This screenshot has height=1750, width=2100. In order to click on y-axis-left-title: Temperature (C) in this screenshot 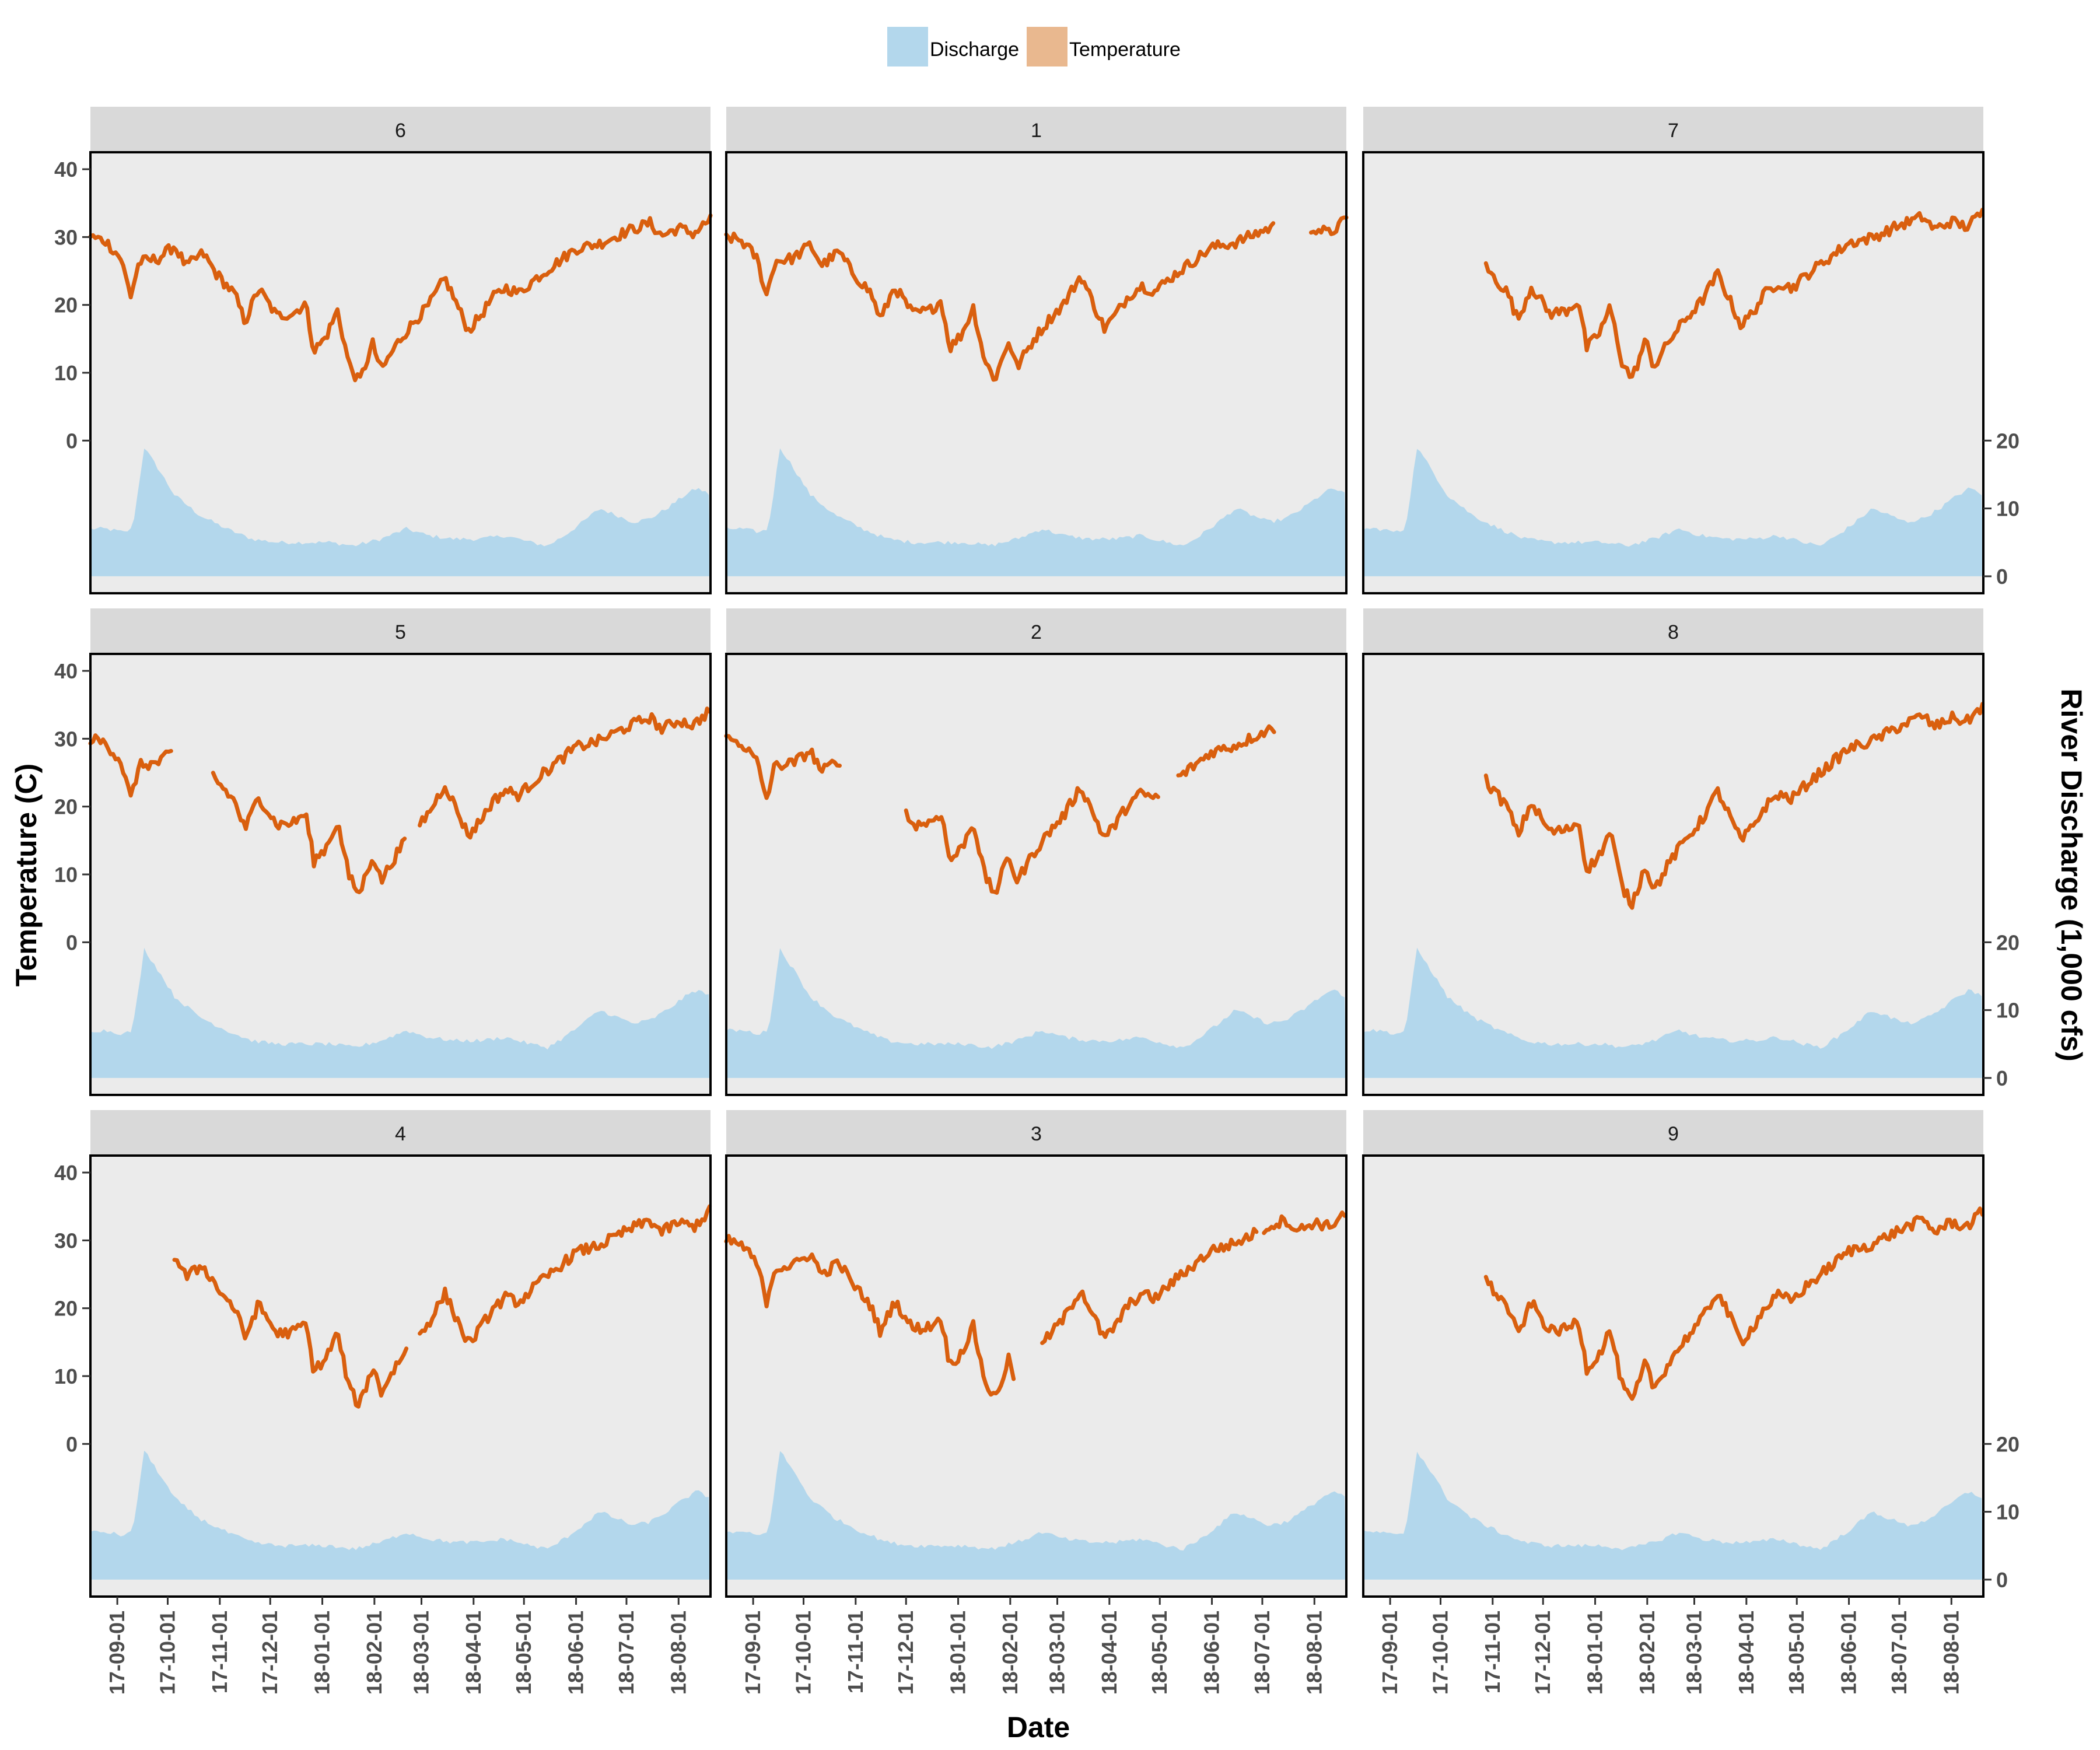, I will do `click(26, 875)`.